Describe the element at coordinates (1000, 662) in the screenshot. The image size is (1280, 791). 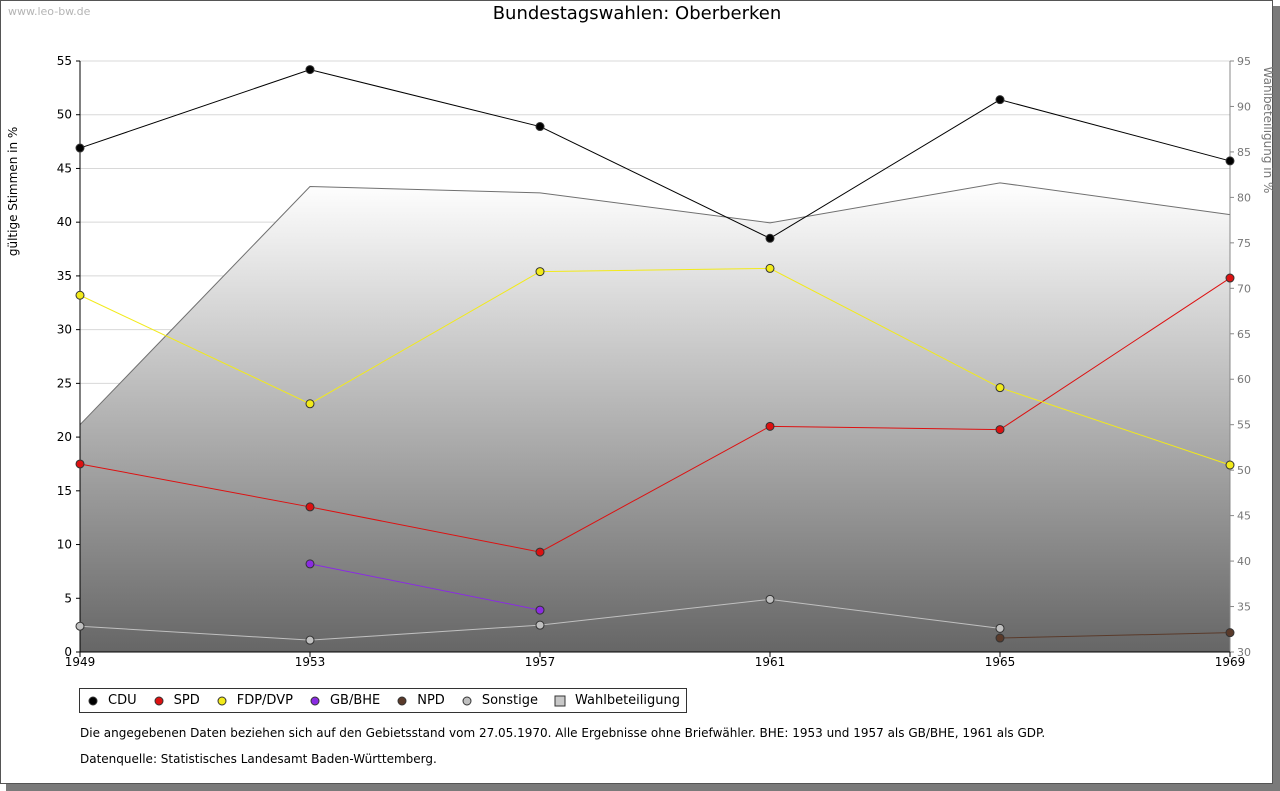
I see `x-tick-label: 1965` at that location.